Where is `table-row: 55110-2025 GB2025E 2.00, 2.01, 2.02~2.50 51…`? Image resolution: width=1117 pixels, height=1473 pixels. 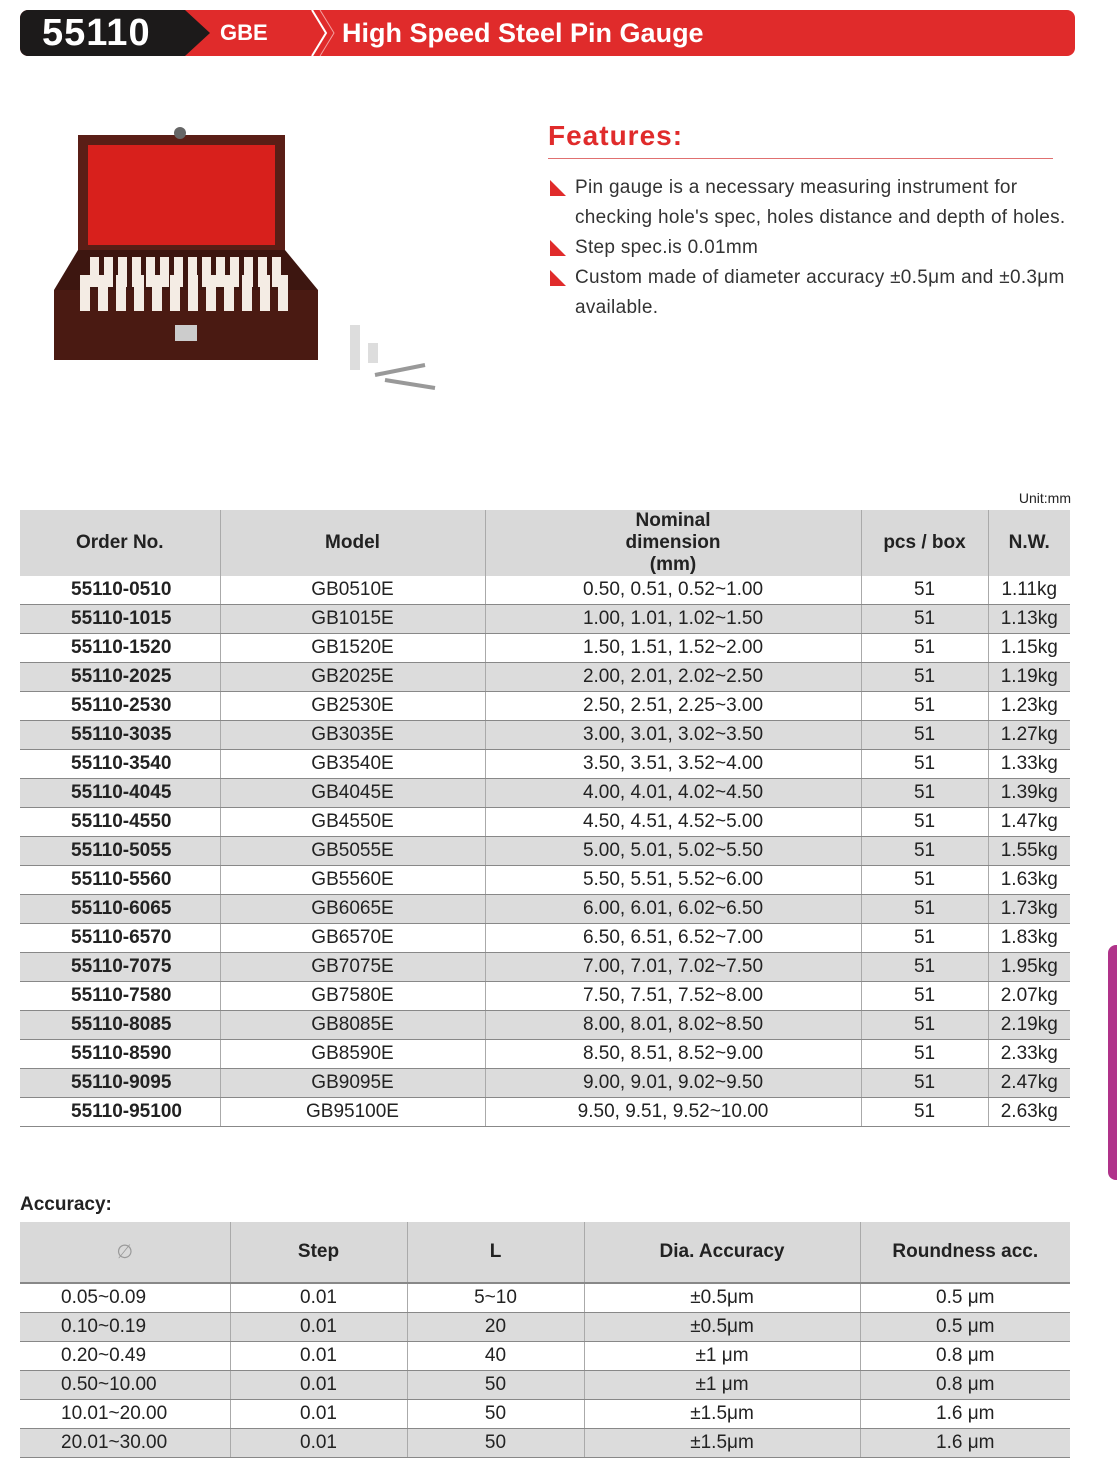
table-row: 55110-2025 GB2025E 2.00, 2.01, 2.02~2.50 51… is located at coordinates (545, 677).